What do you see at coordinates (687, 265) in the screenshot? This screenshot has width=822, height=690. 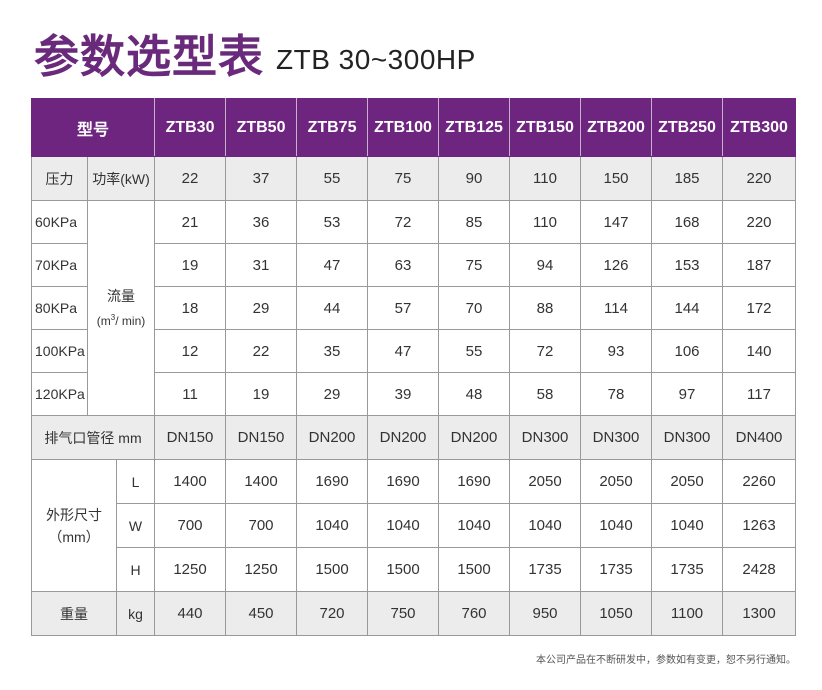 I see `flow-value: 153` at bounding box center [687, 265].